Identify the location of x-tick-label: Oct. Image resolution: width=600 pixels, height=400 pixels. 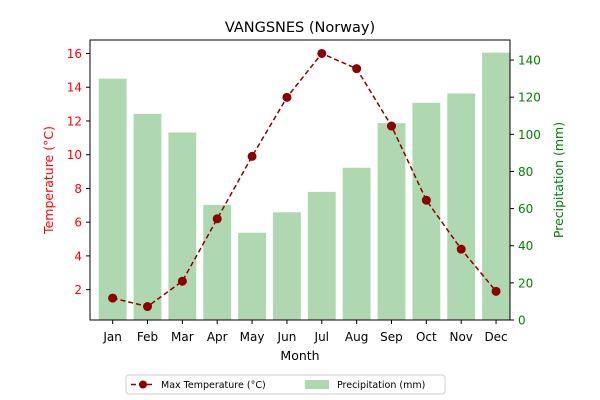
(426, 337).